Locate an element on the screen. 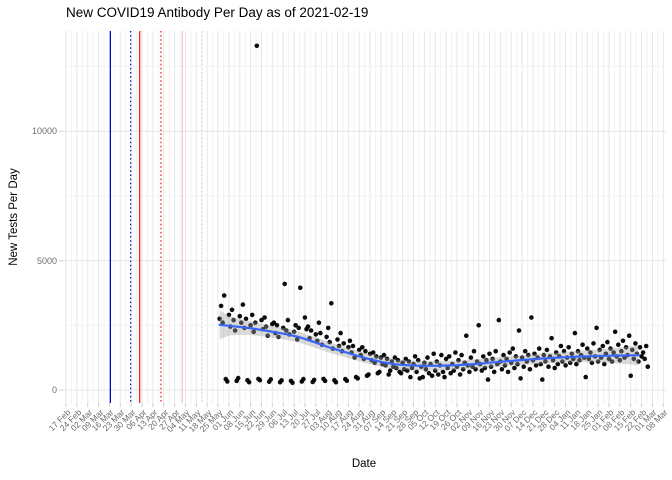  confidence-ribbon is located at coordinates (429, 340).